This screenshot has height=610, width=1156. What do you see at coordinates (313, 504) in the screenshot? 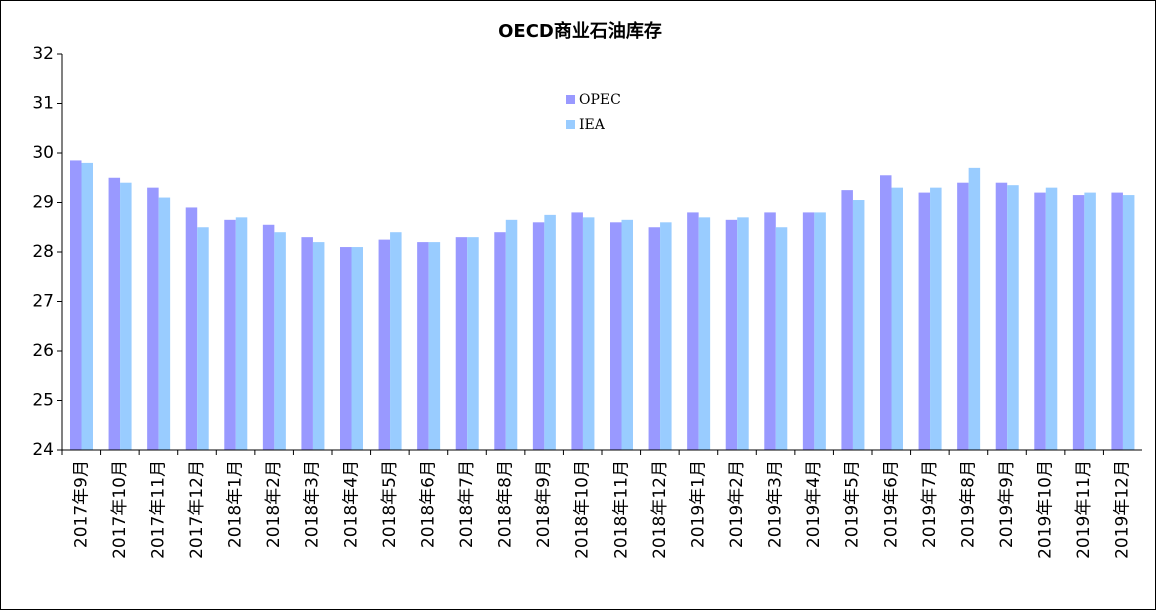
I see `x-tick-label: 2018年3月` at bounding box center [313, 504].